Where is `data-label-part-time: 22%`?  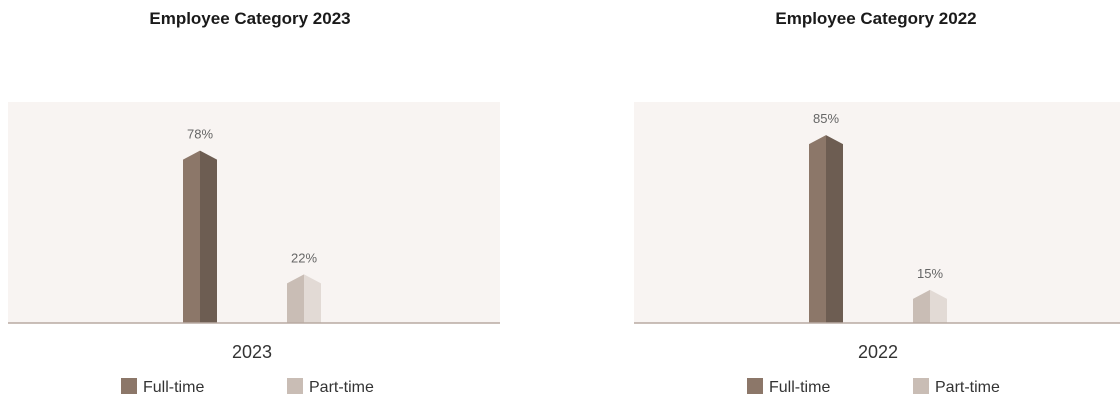 data-label-part-time: 22% is located at coordinates (304, 257).